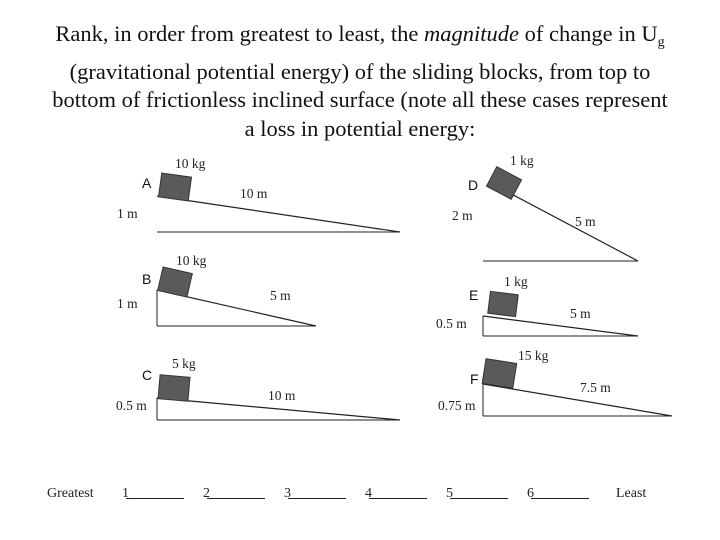 This screenshot has width=720, height=540. Describe the element at coordinates (254, 193) in the screenshot. I see `incline-a-length: 10 m` at that location.